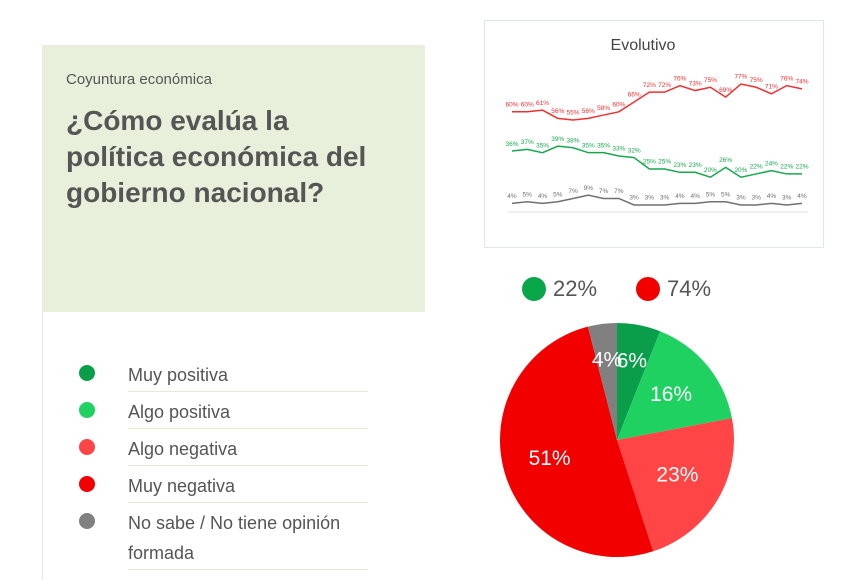 The width and height of the screenshot is (862, 580). What do you see at coordinates (550, 458) in the screenshot?
I see `slice-label: 51%` at bounding box center [550, 458].